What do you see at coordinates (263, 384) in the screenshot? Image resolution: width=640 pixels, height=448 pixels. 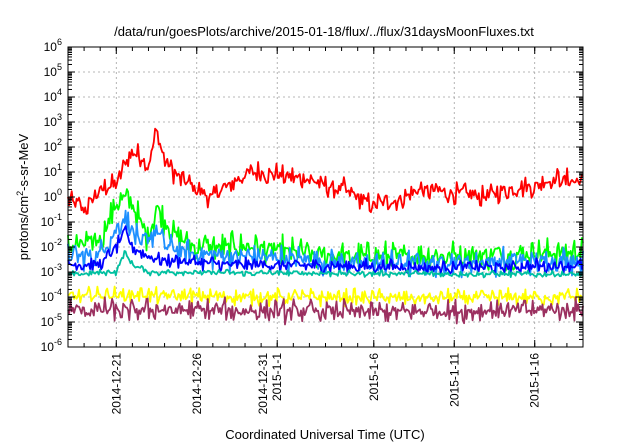 I see `x-tick-label: 2014-12-31` at bounding box center [263, 384].